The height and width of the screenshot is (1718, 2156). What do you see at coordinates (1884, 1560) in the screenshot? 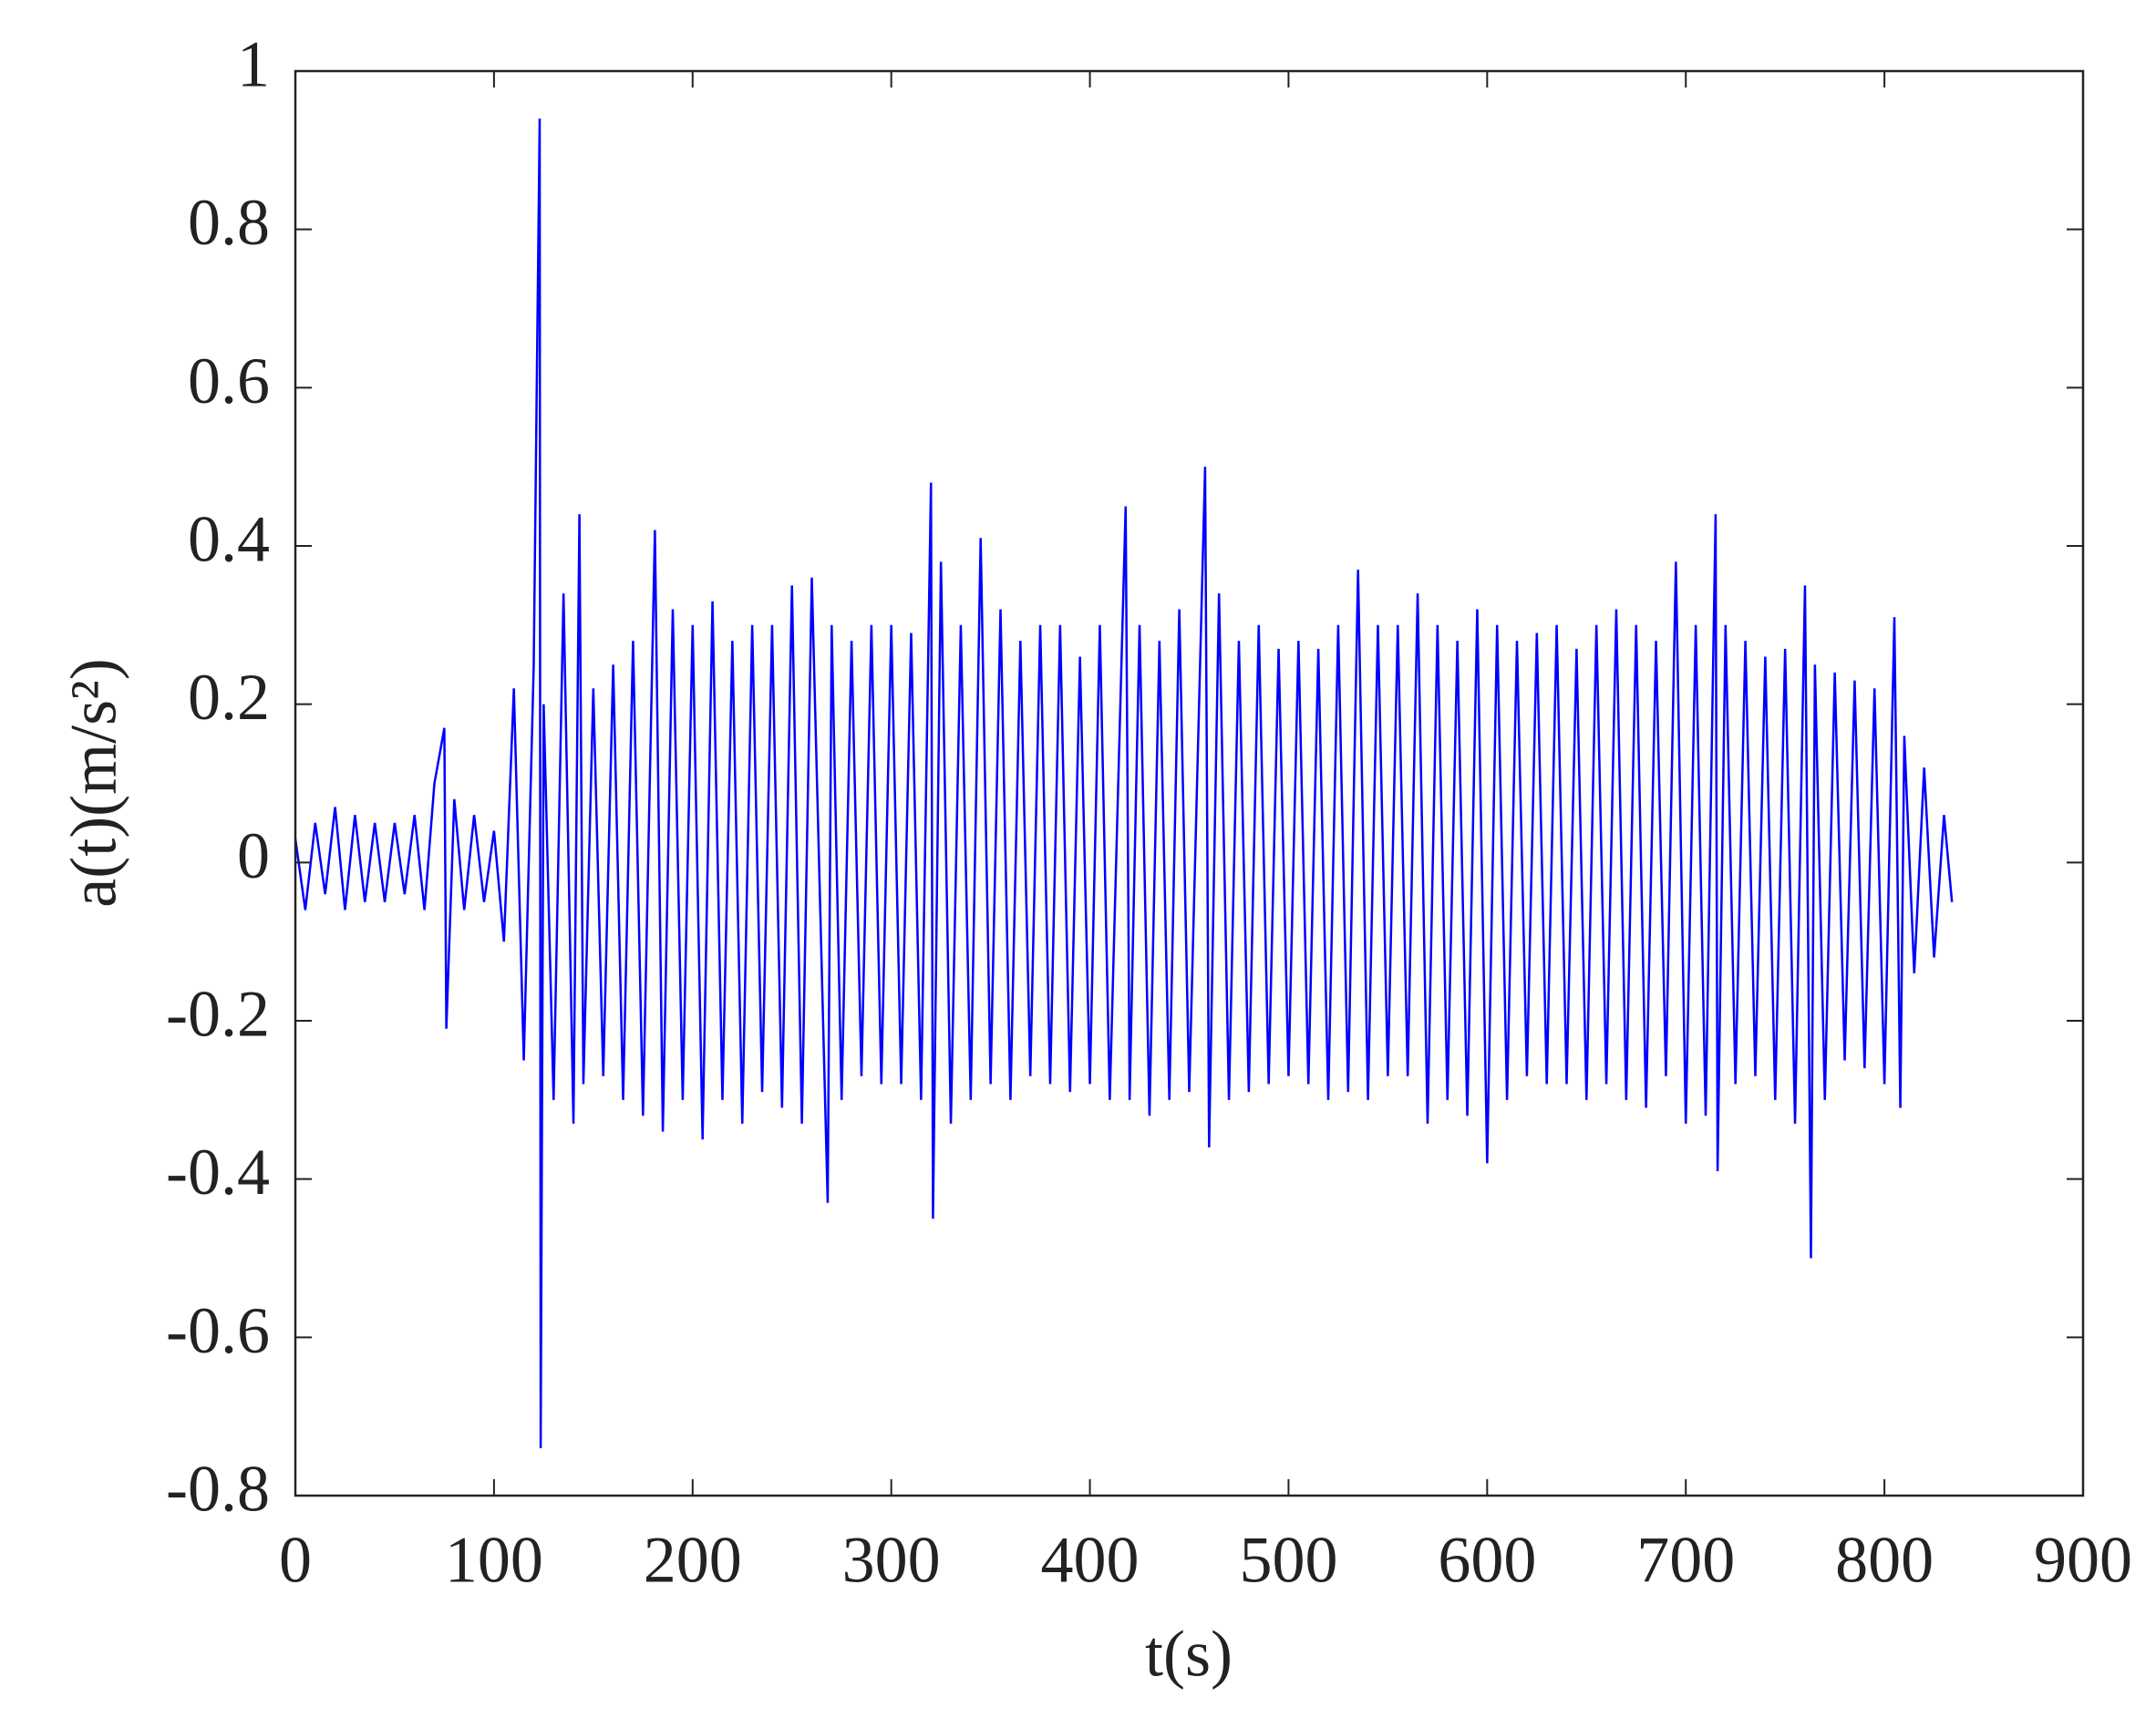
I see `x-tick-label: 800` at bounding box center [1884, 1560].